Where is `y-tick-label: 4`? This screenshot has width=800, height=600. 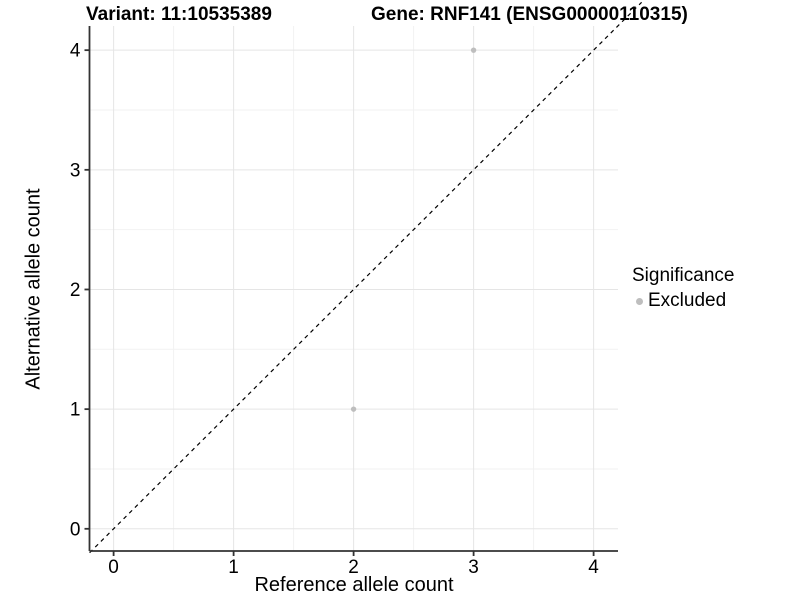
y-tick-label: 4 is located at coordinates (75, 51).